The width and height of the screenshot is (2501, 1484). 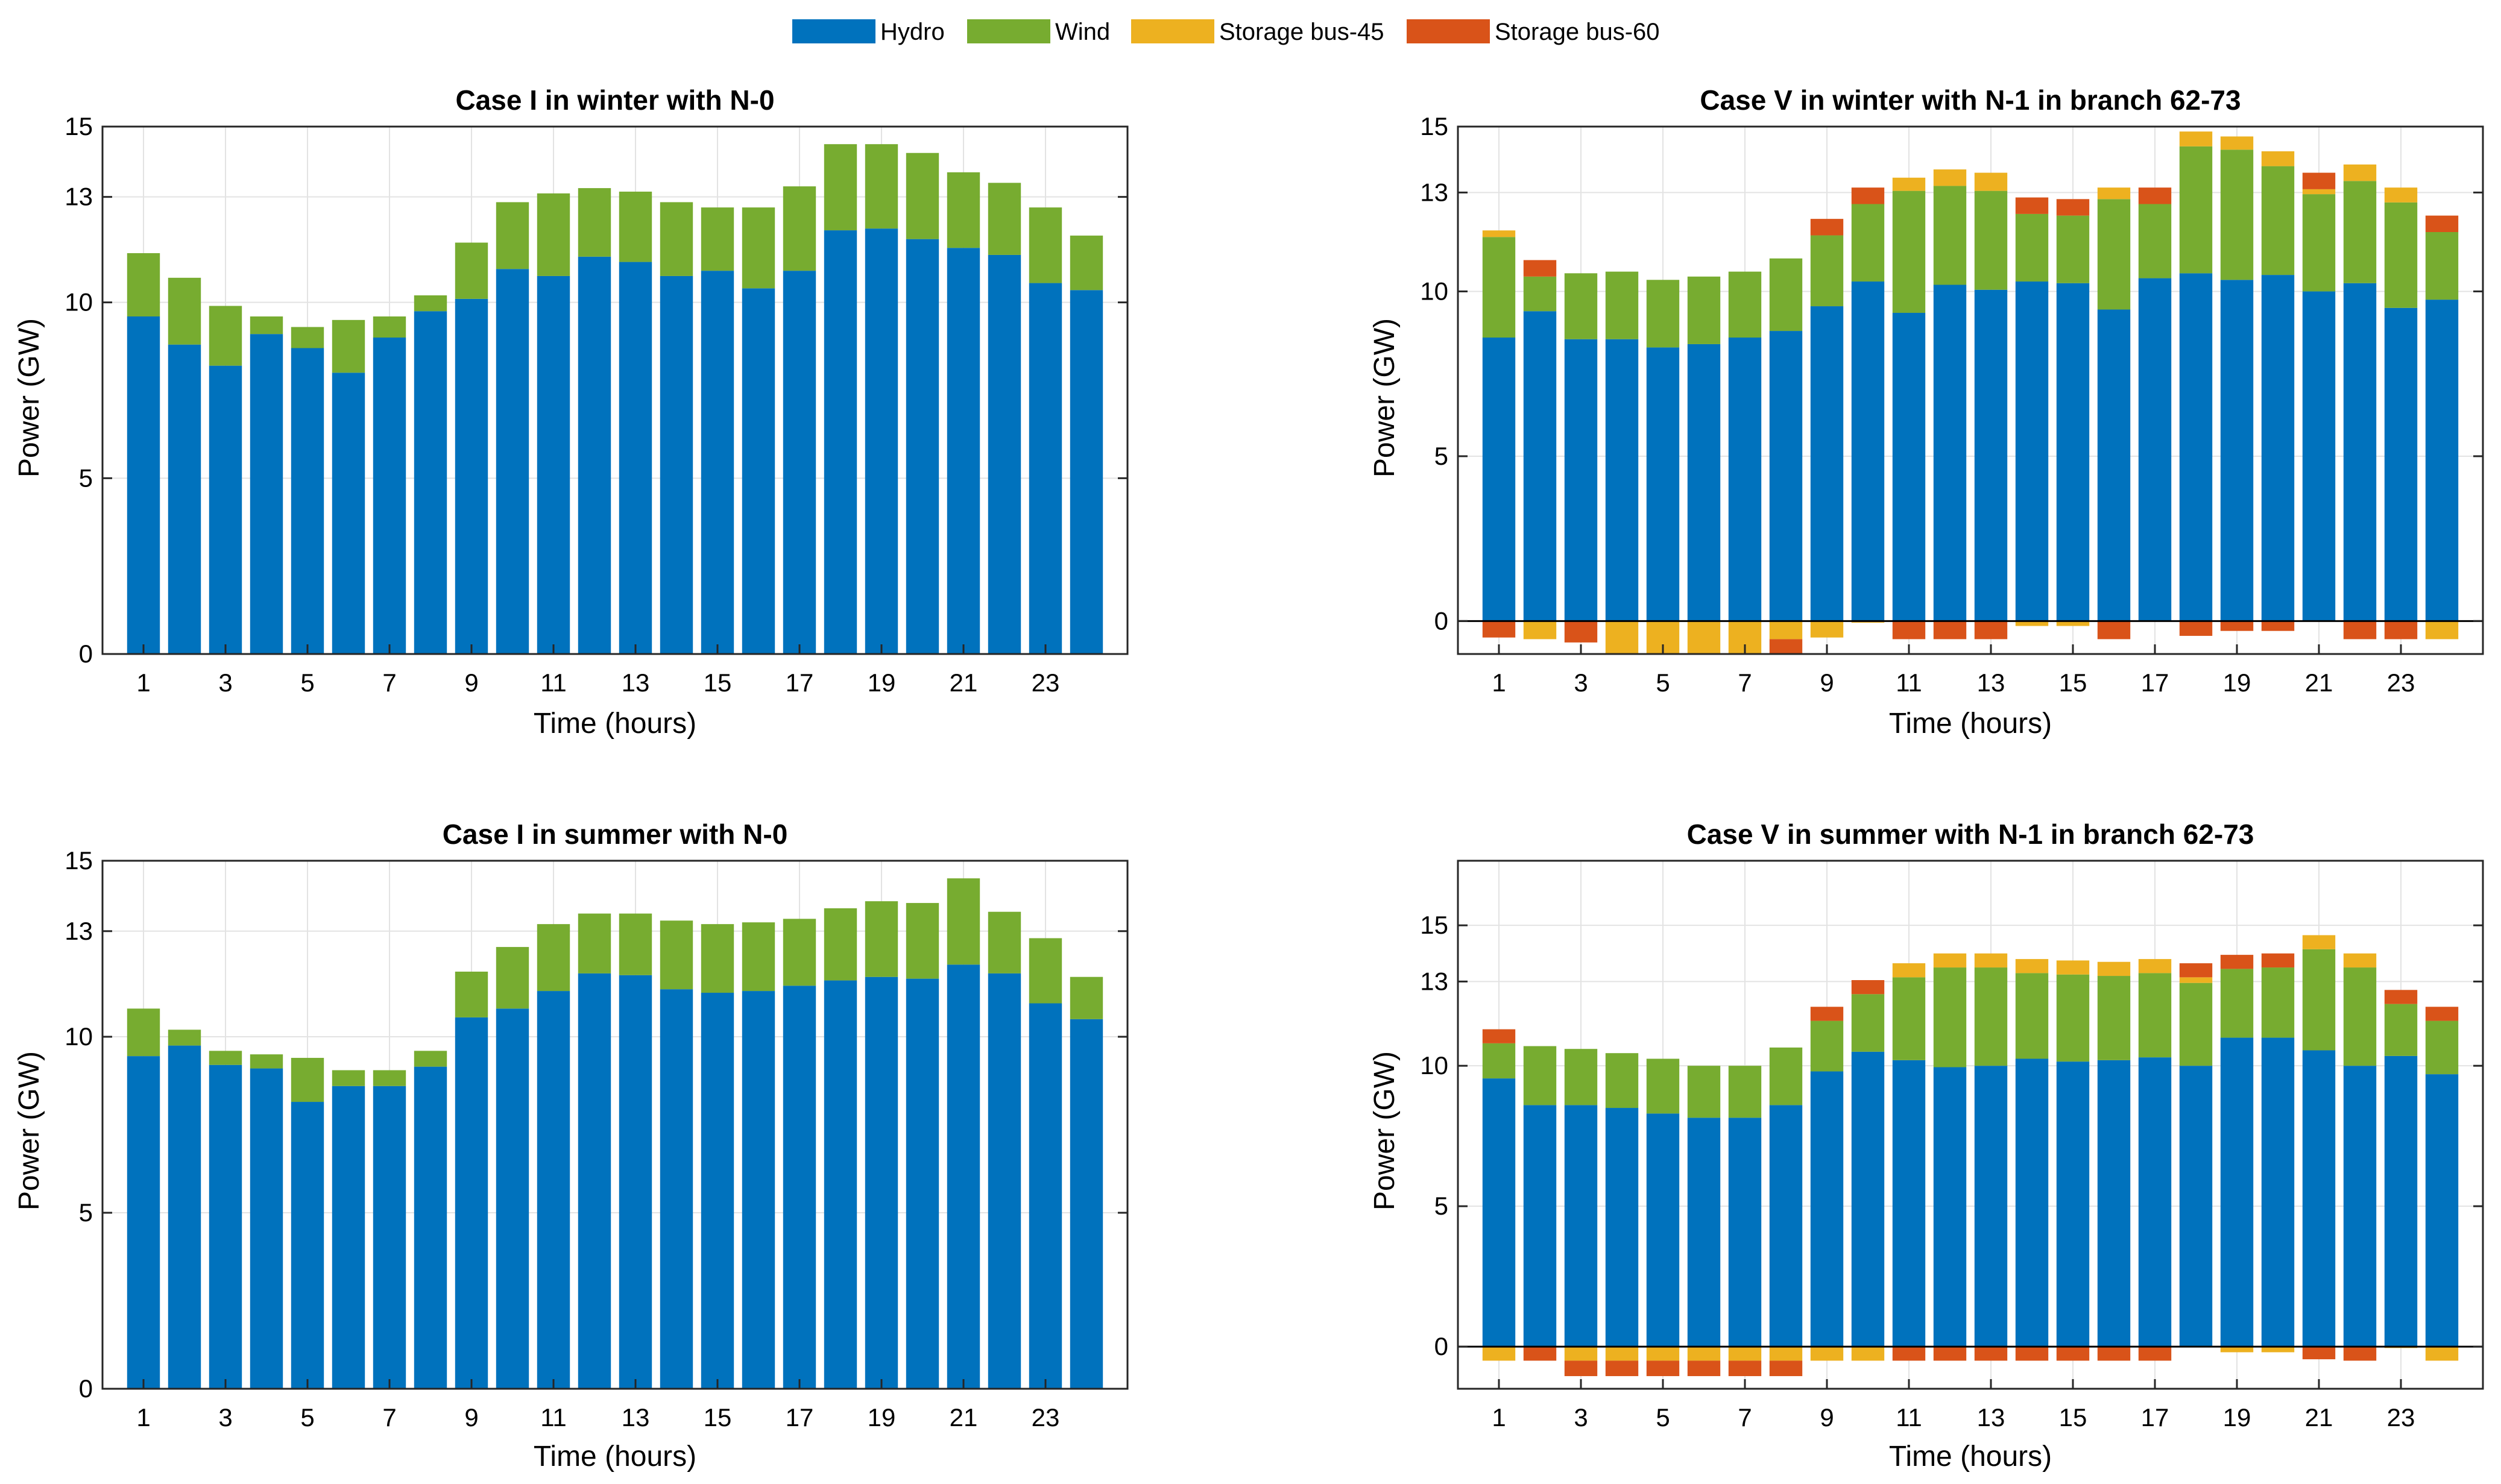 What do you see at coordinates (2401, 1417) in the screenshot?
I see `x-tick-label: 23` at bounding box center [2401, 1417].